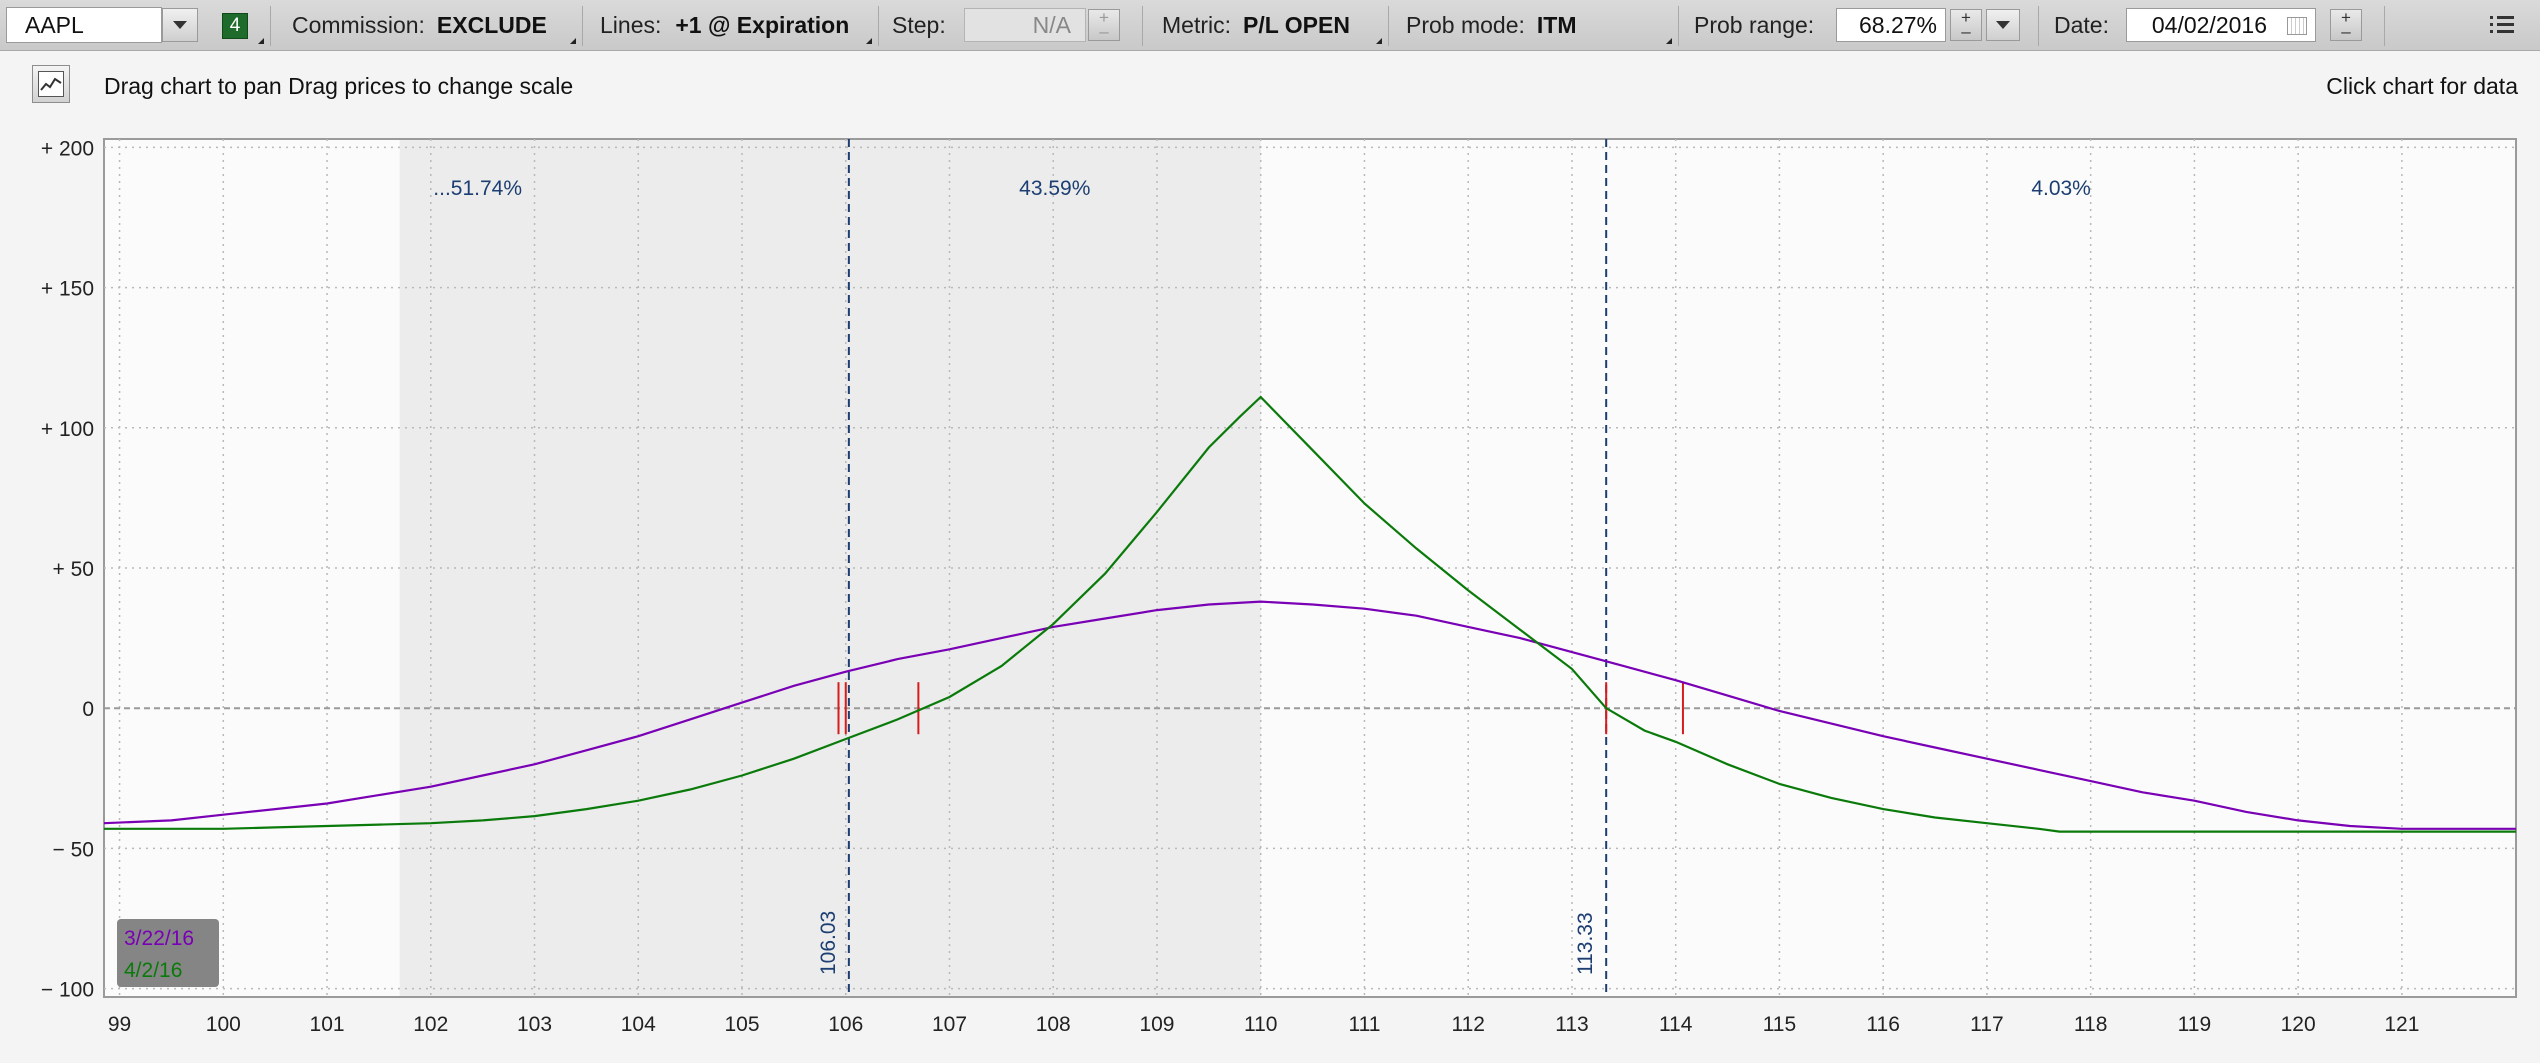 The image size is (2540, 1063). Describe the element at coordinates (1156, 1024) in the screenshot. I see `x-tick-label: 109` at that location.